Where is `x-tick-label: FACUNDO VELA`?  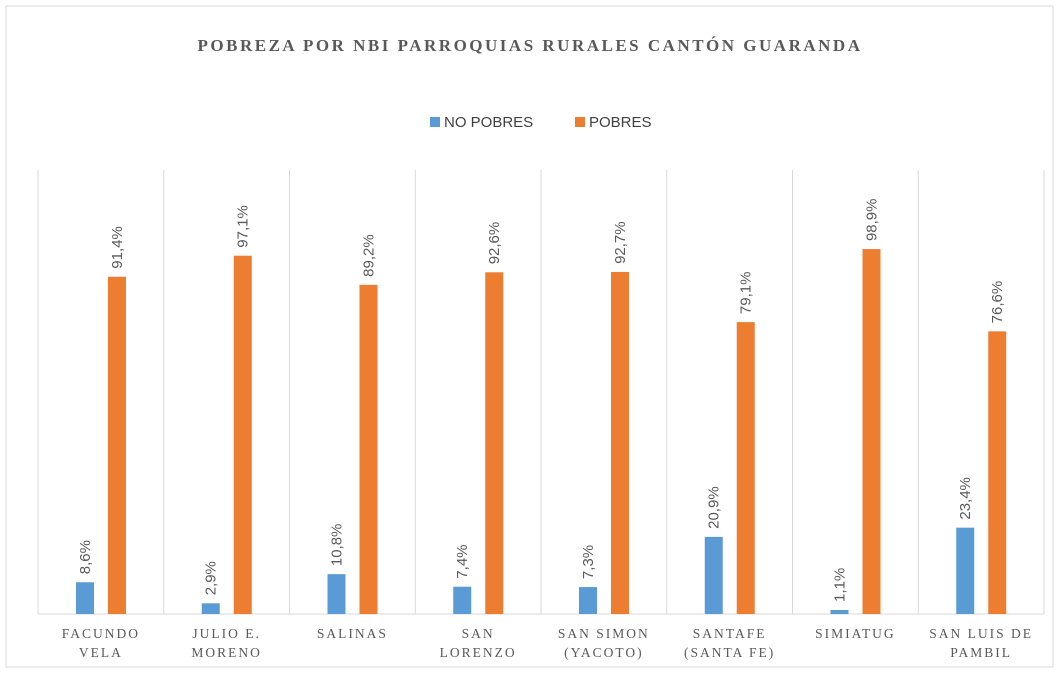
x-tick-label: FACUNDO VELA is located at coordinates (100, 643).